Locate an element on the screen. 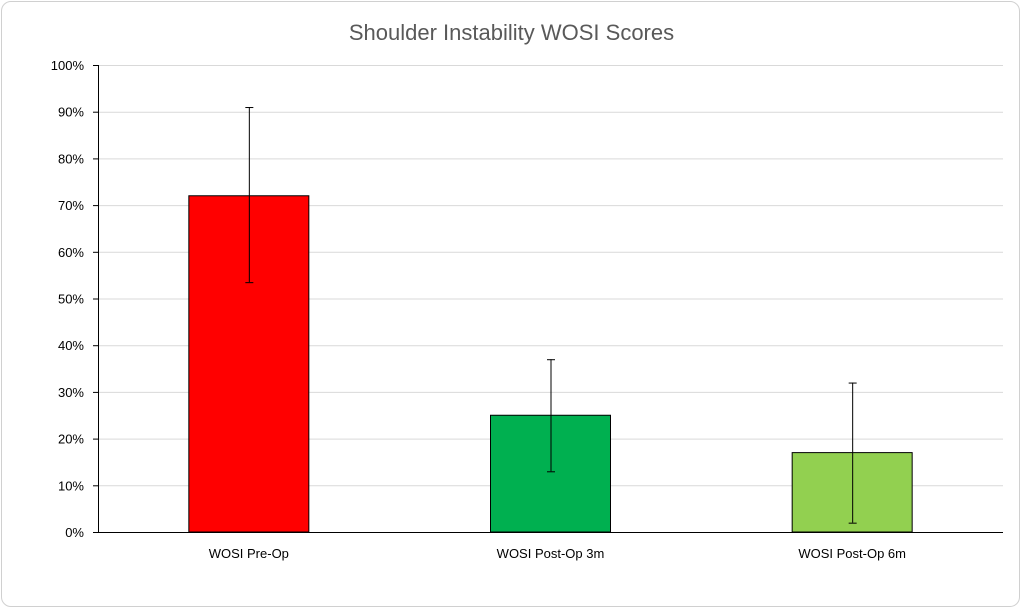  x-category-label: WOSI Post-Op 3m is located at coordinates (551, 553).